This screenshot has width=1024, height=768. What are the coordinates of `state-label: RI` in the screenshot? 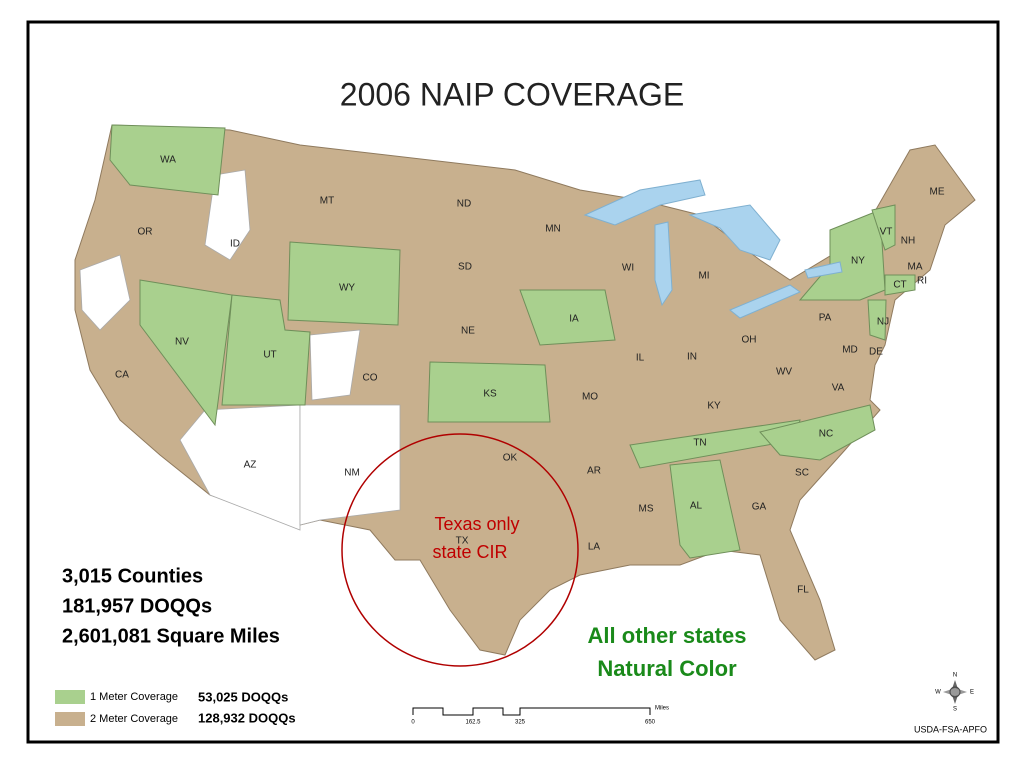 It's located at (922, 281).